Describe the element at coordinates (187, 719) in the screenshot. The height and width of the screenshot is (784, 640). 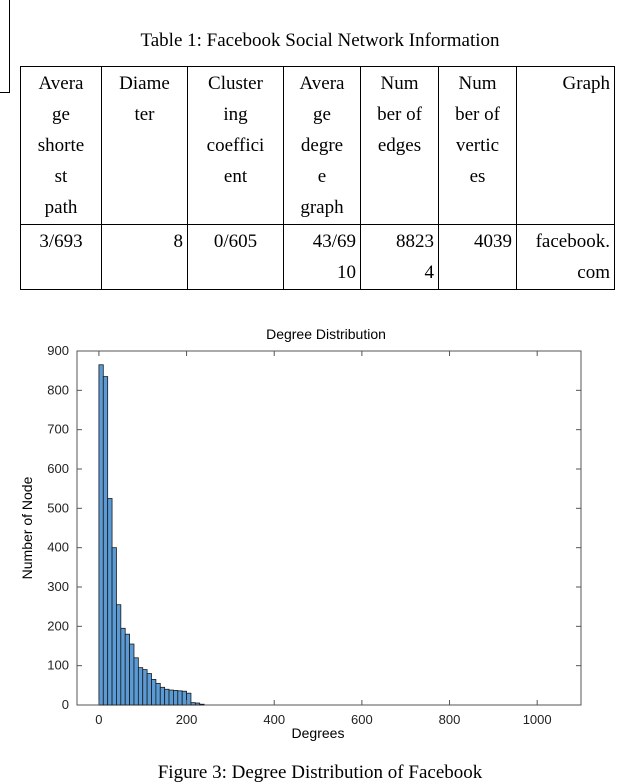
I see `x-tick-label: 200` at that location.